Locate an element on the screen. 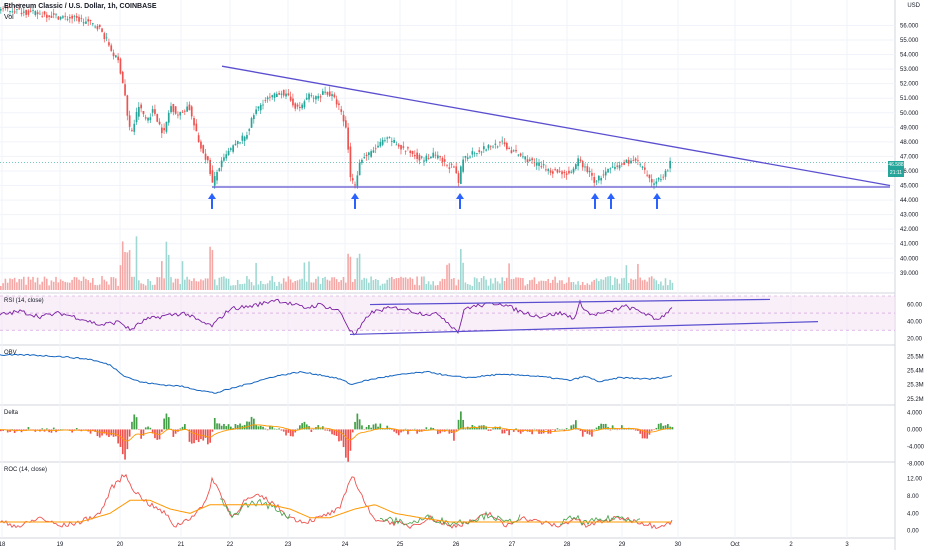 The image size is (932, 550). roc-line is located at coordinates (336, 501).